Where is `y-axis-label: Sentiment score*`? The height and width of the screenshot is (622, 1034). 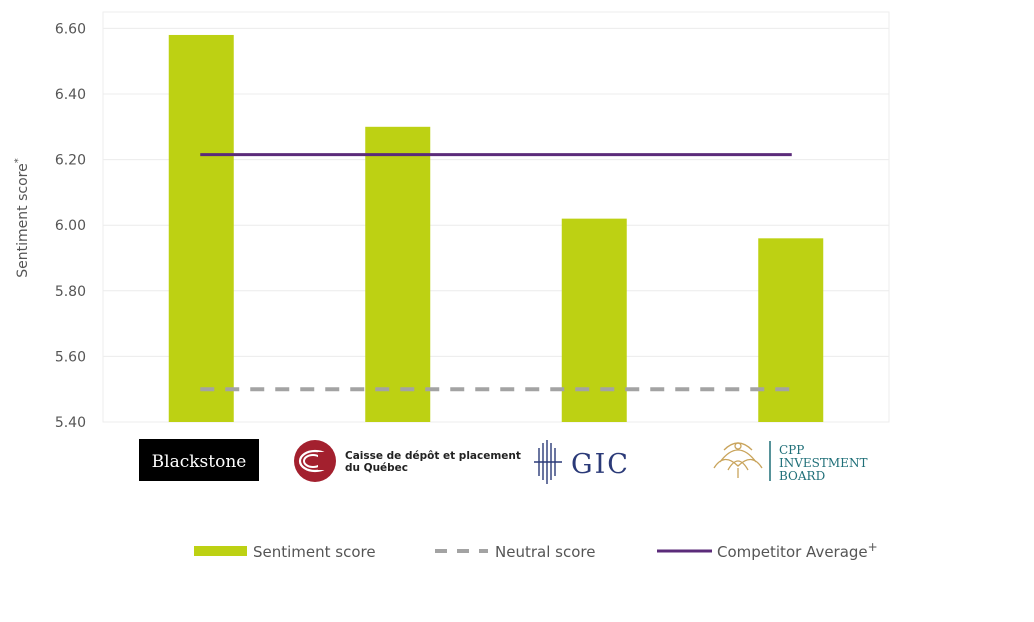 y-axis-label: Sentiment score* is located at coordinates (22, 217).